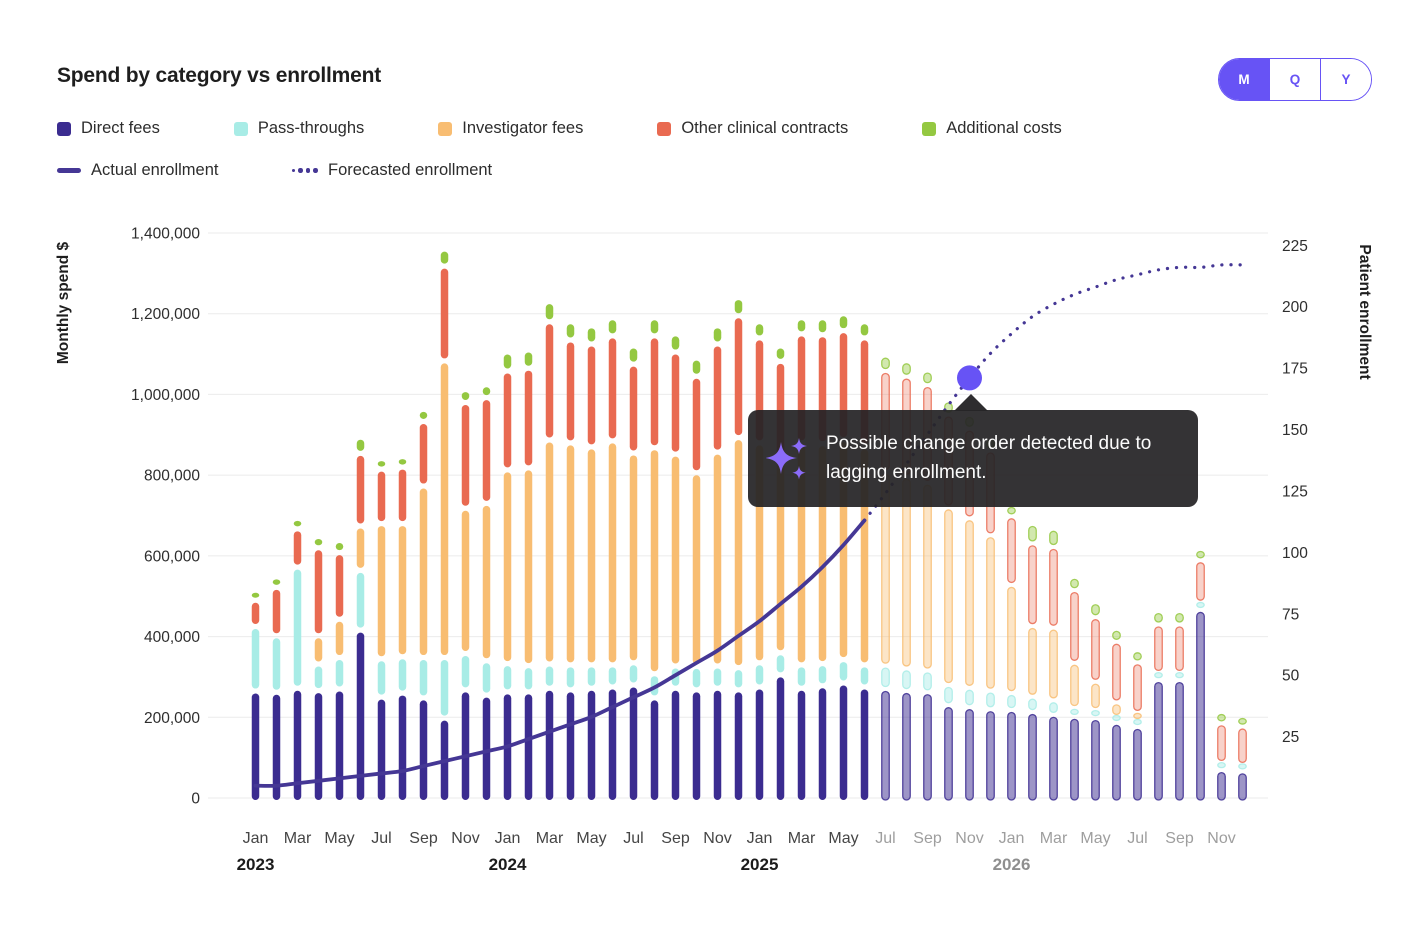  I want to click on spend-bar-jan-2026, so click(1011, 653).